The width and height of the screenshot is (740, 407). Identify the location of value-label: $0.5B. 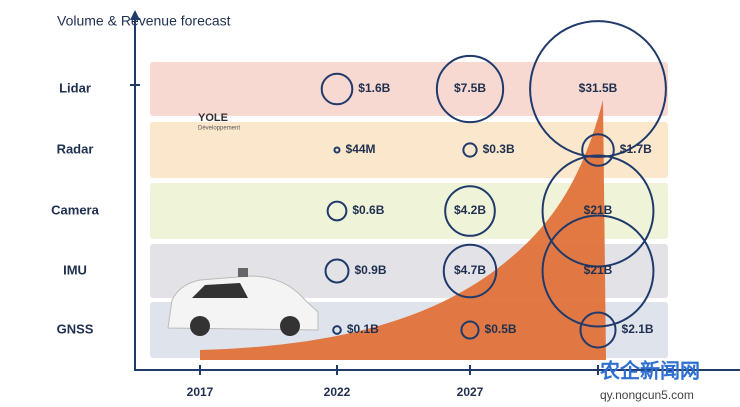
(501, 329).